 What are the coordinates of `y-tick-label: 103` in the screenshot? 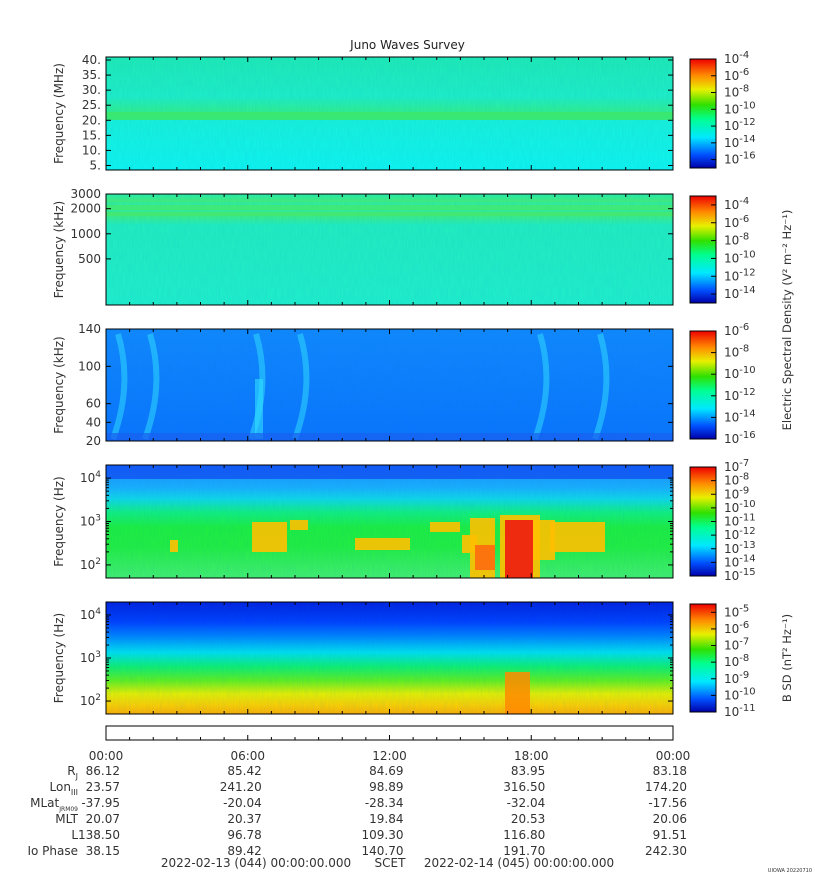 It's located at (90, 657).